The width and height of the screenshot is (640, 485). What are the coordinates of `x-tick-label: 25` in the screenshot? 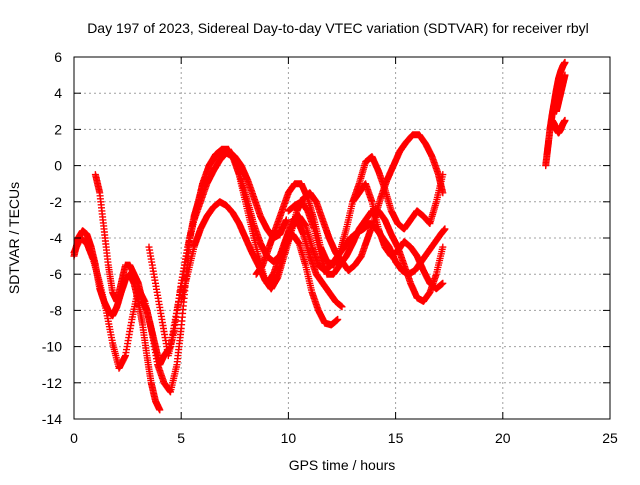 It's located at (610, 438).